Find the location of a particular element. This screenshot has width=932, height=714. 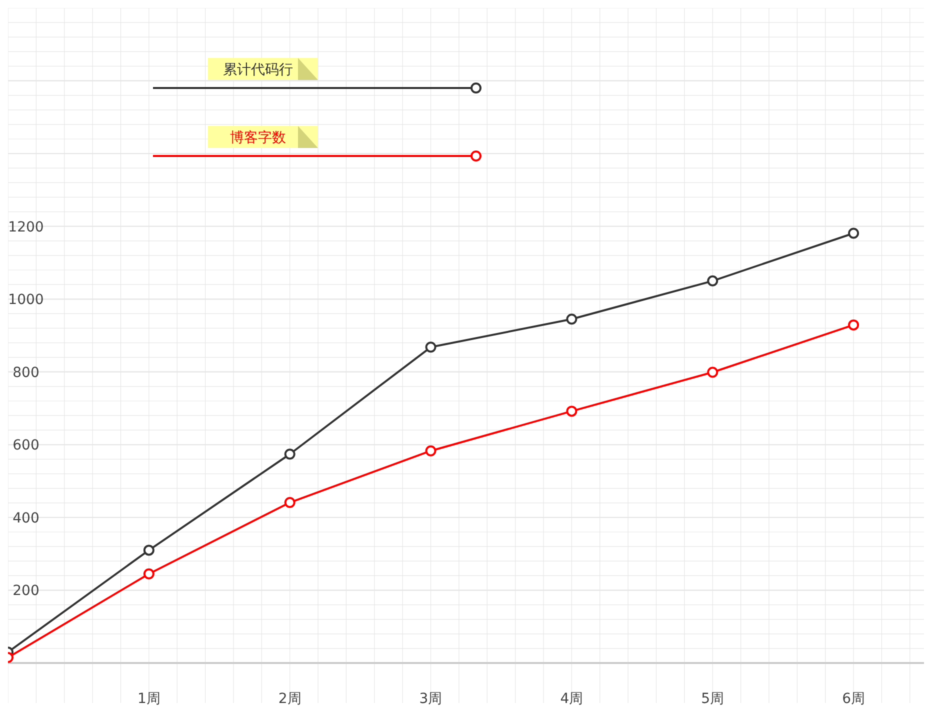

y-tick-label: 200 is located at coordinates (26, 591).